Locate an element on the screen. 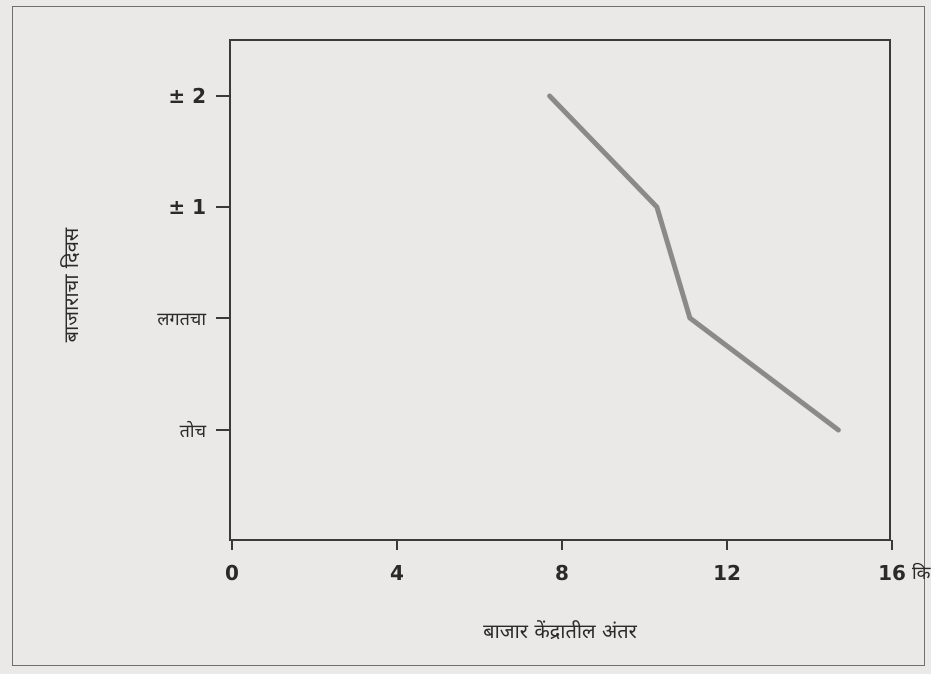 This screenshot has width=931, height=674. y-axis-title: बाजाराचा दिवस is located at coordinates (71, 284).